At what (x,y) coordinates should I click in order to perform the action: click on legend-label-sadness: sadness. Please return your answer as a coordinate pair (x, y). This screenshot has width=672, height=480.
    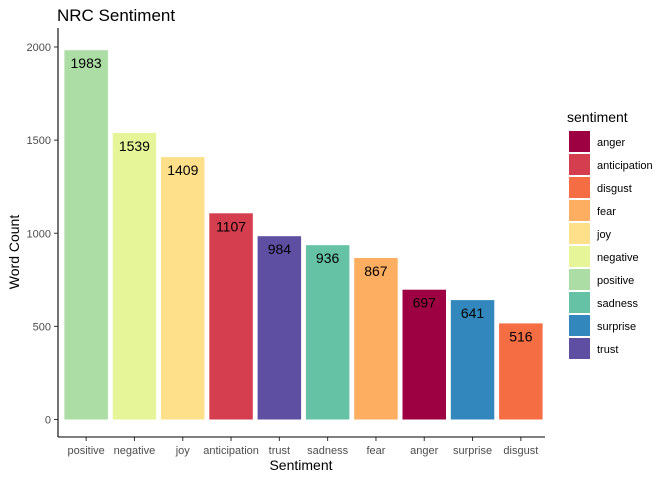
    Looking at the image, I should click on (617, 304).